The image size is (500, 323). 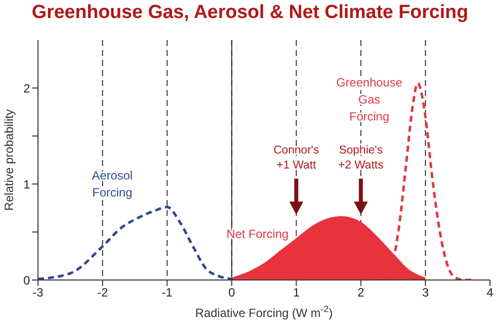 I want to click on x-tick-label: -3, so click(x=38, y=293).